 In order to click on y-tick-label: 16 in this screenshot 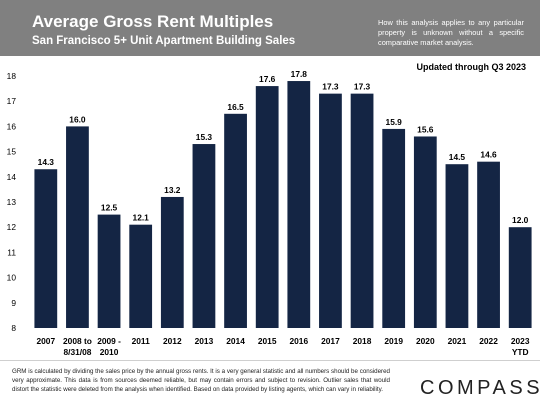, I will do `click(12, 126)`.